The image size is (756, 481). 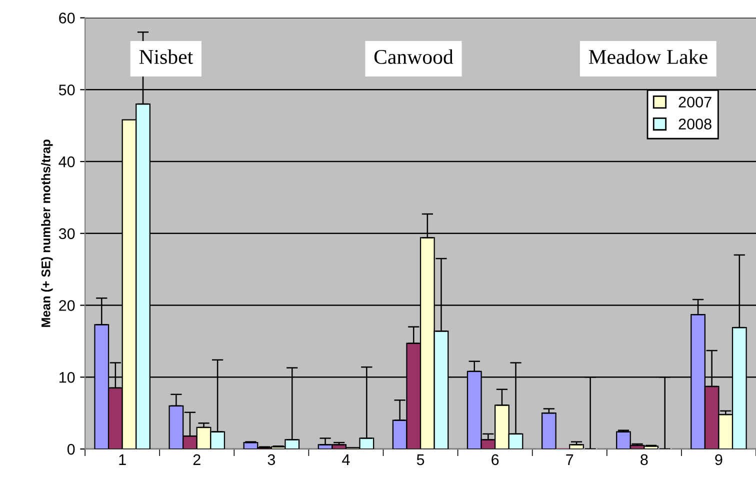 What do you see at coordinates (67, 377) in the screenshot?
I see `y-tick-label: 10` at bounding box center [67, 377].